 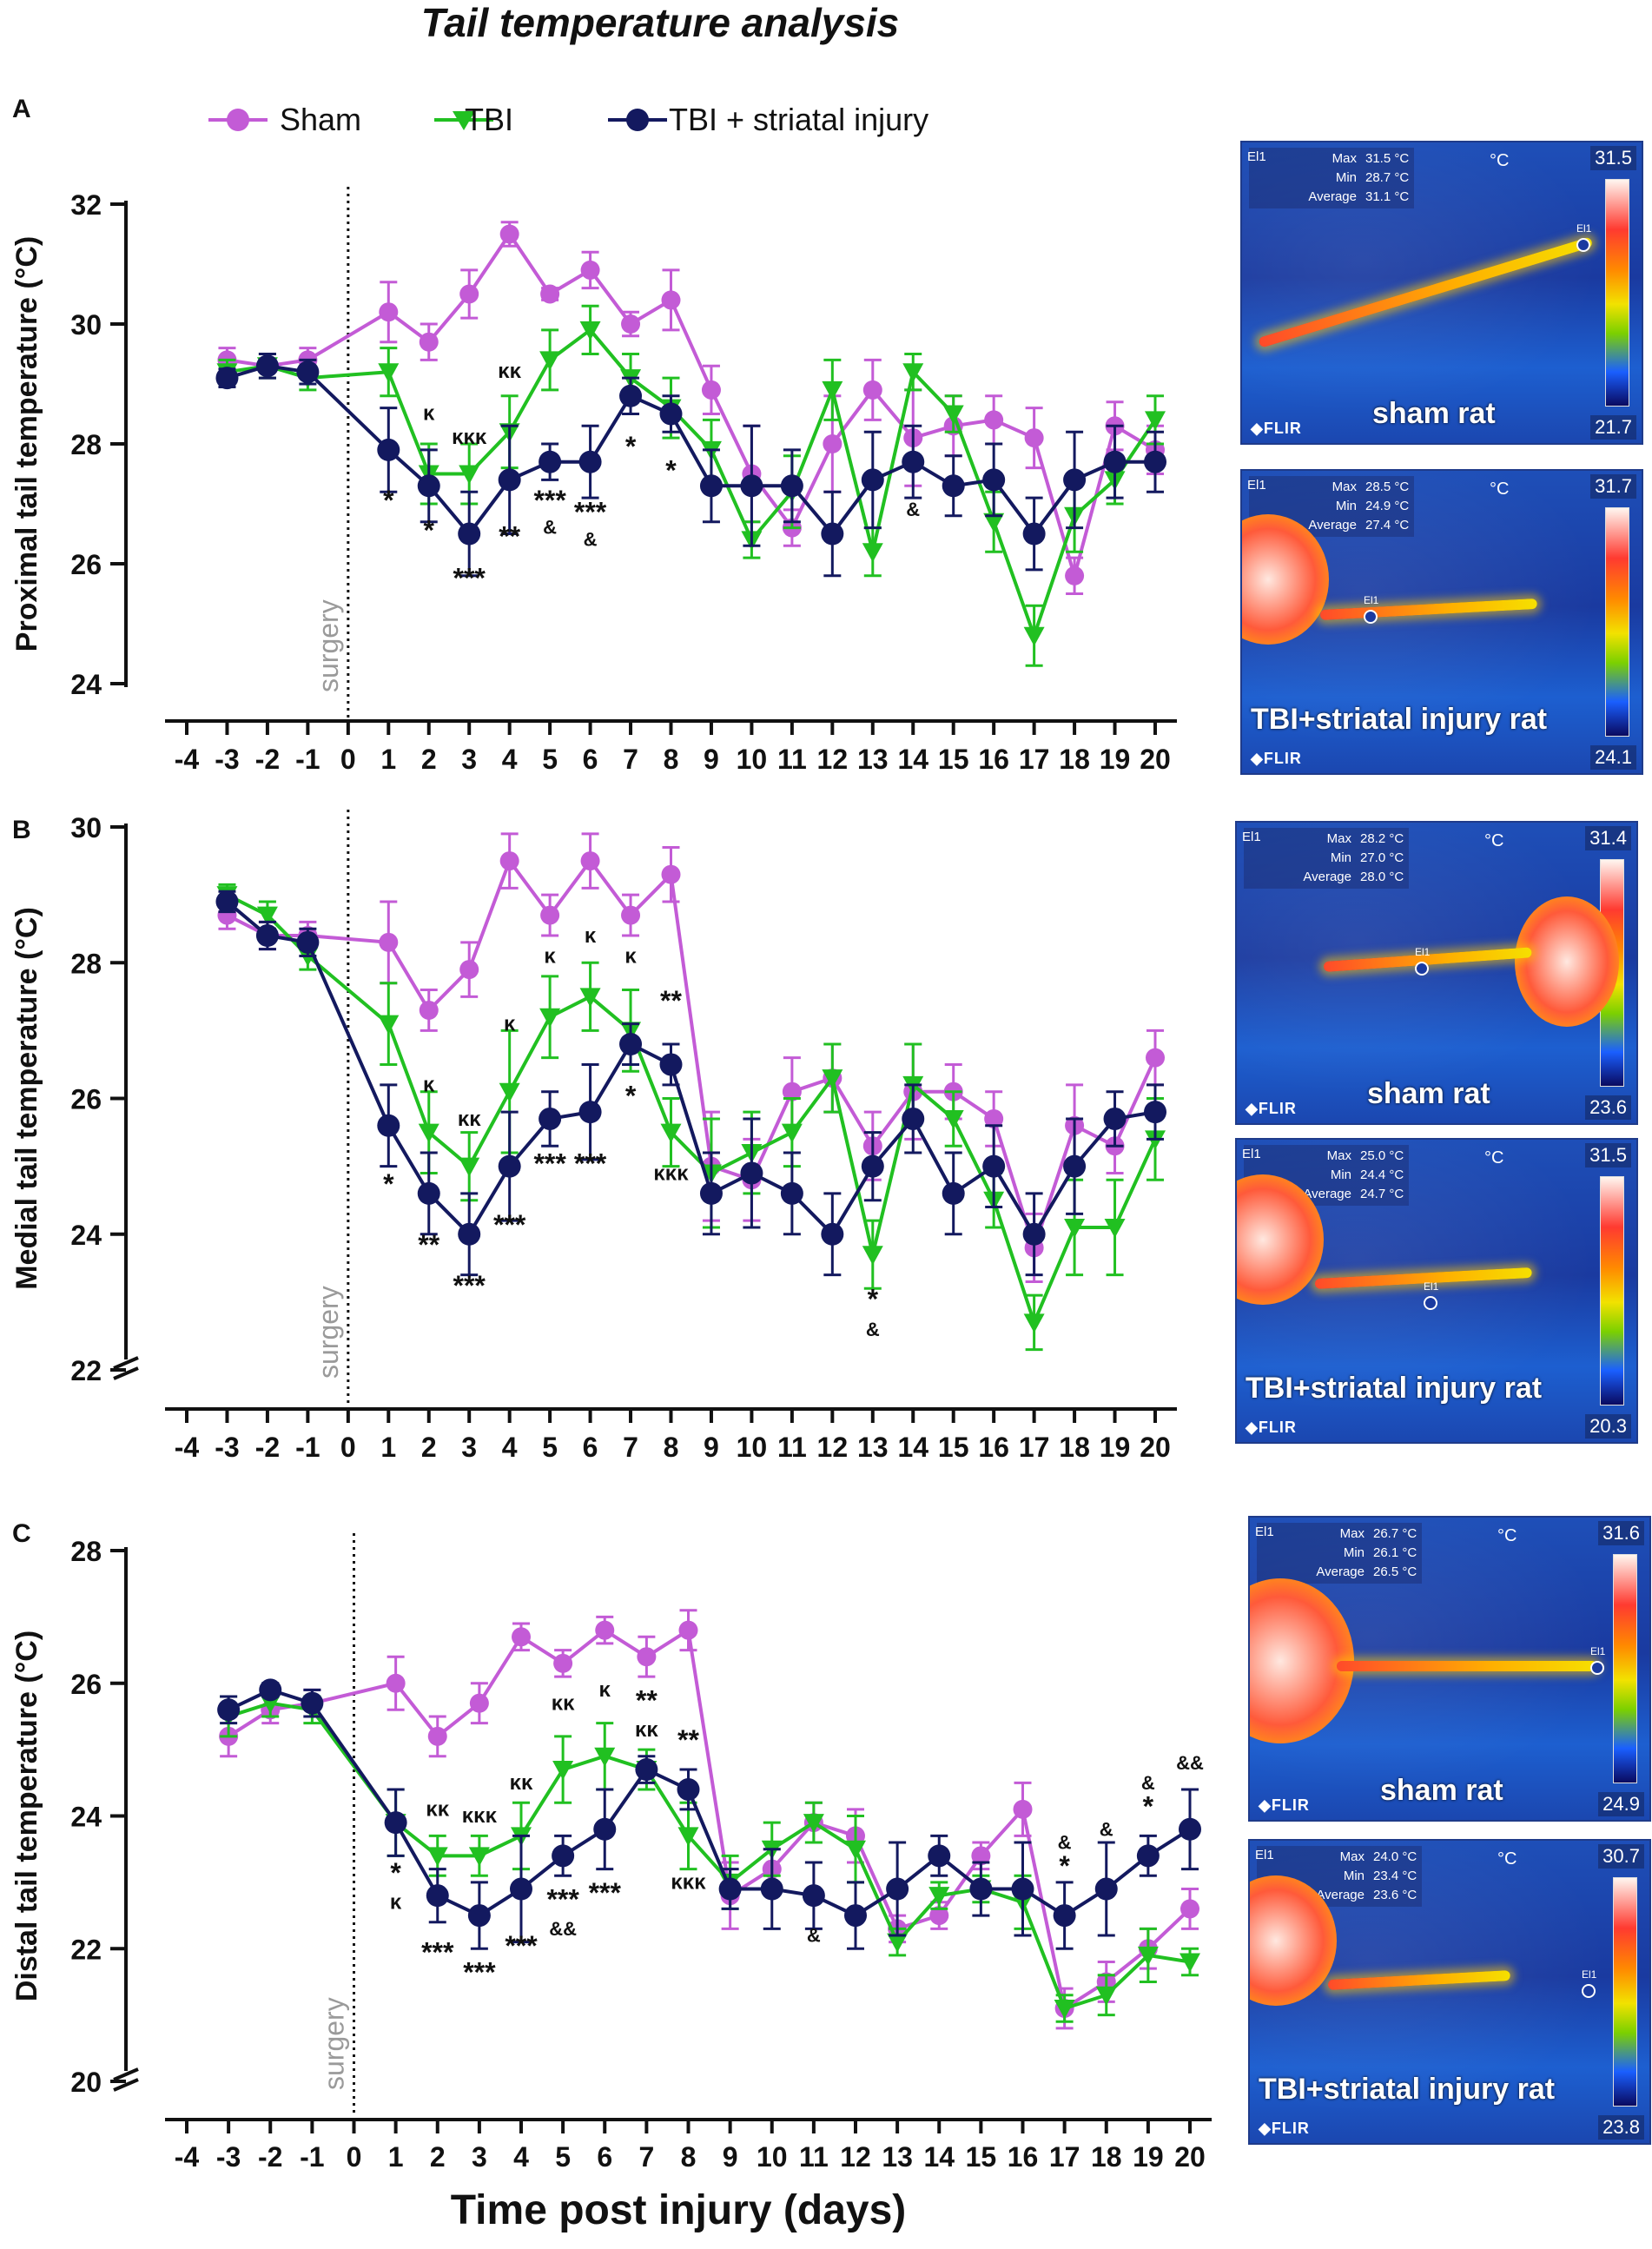 I want to click on legend-item: TBI, so click(x=473, y=119).